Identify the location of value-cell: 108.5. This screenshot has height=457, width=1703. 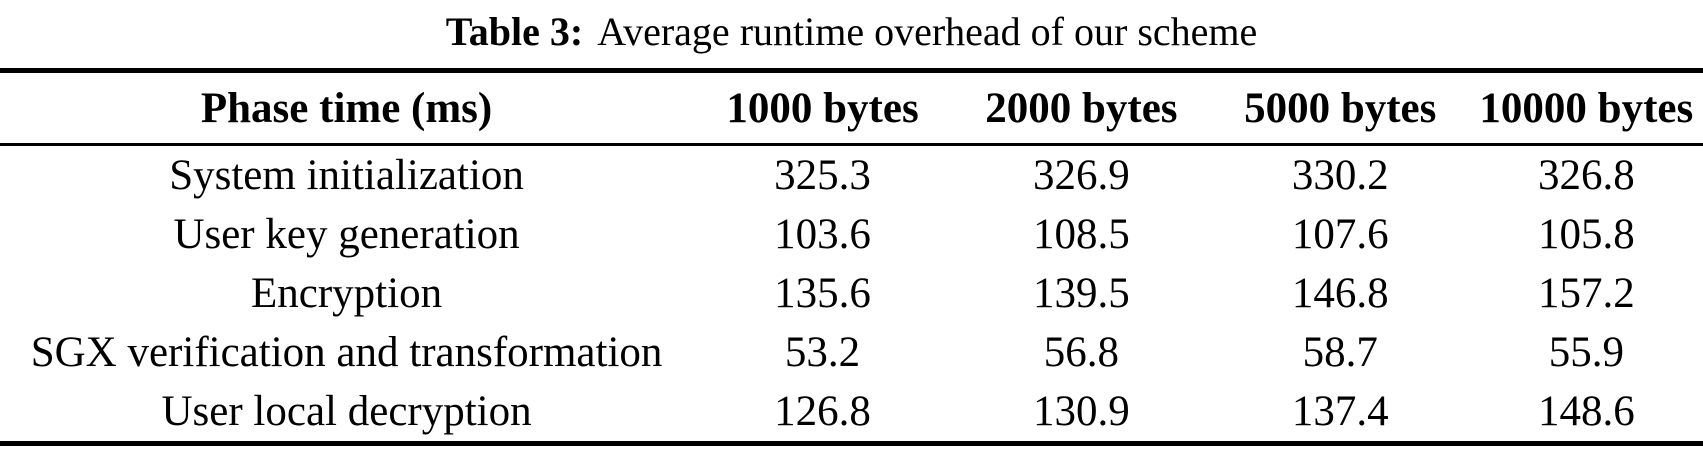
(1081, 234).